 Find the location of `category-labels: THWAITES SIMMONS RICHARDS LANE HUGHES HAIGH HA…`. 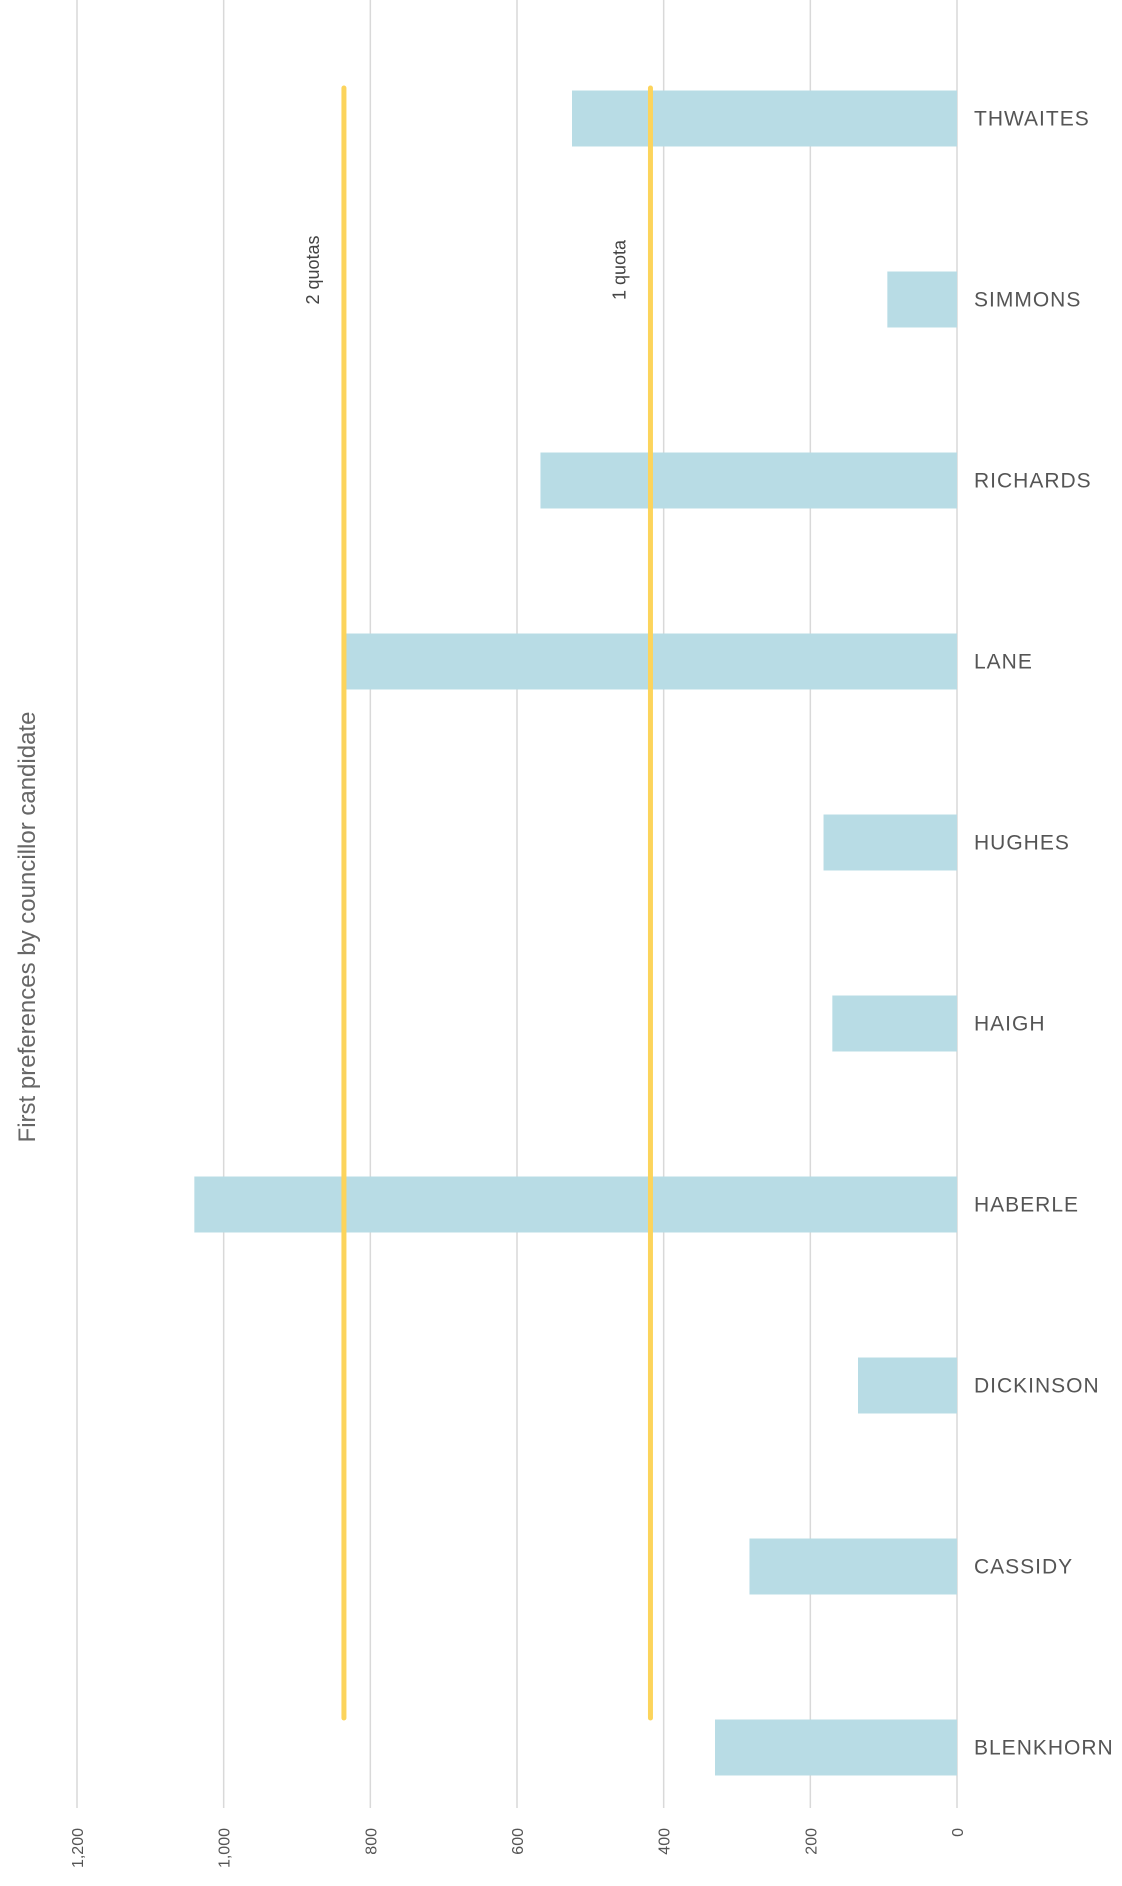

category-labels: THWAITES SIMMONS RICHARDS LANE HUGHES HAIGH HA… is located at coordinates (1044, 934).